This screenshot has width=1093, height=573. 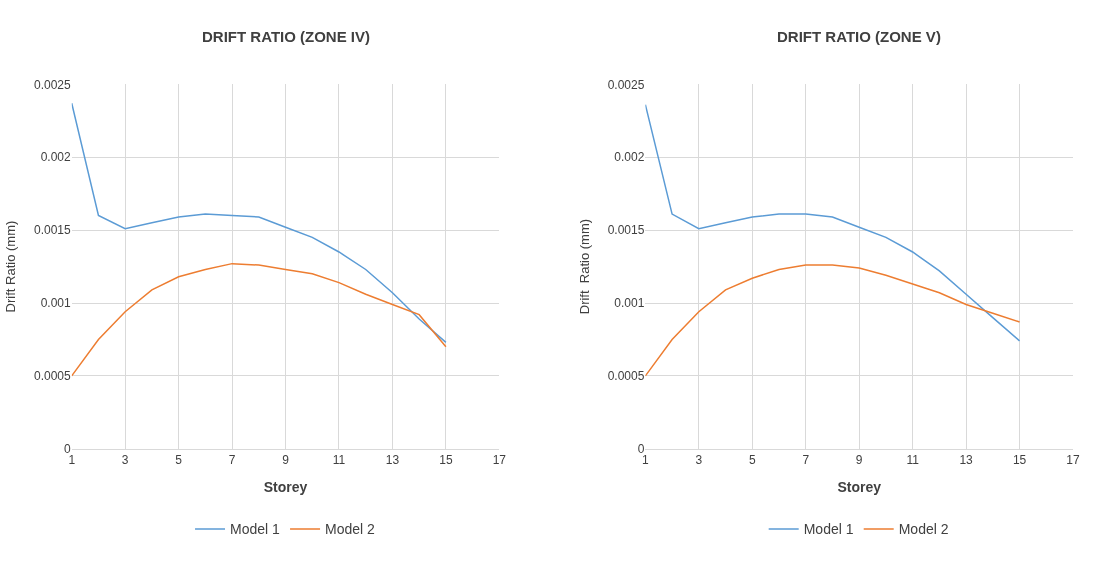 I want to click on chart-title: DRIFT RATIO (ZONE IV), so click(x=286, y=36).